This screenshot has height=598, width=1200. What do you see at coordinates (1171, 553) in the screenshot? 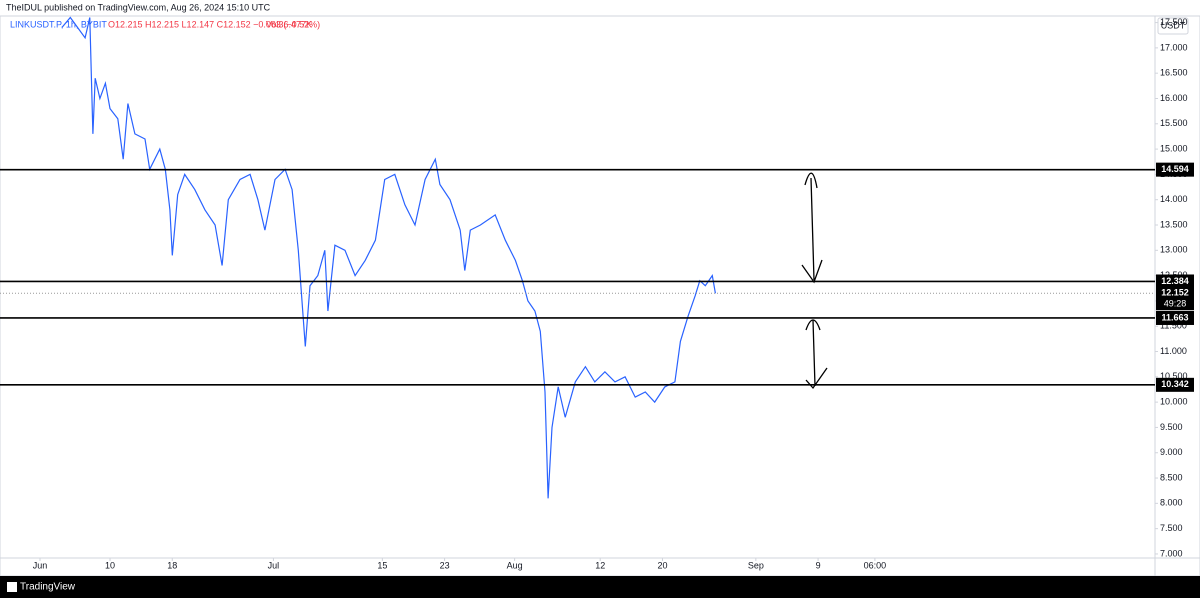
I see `y-tick-label: 7.000` at bounding box center [1171, 553].